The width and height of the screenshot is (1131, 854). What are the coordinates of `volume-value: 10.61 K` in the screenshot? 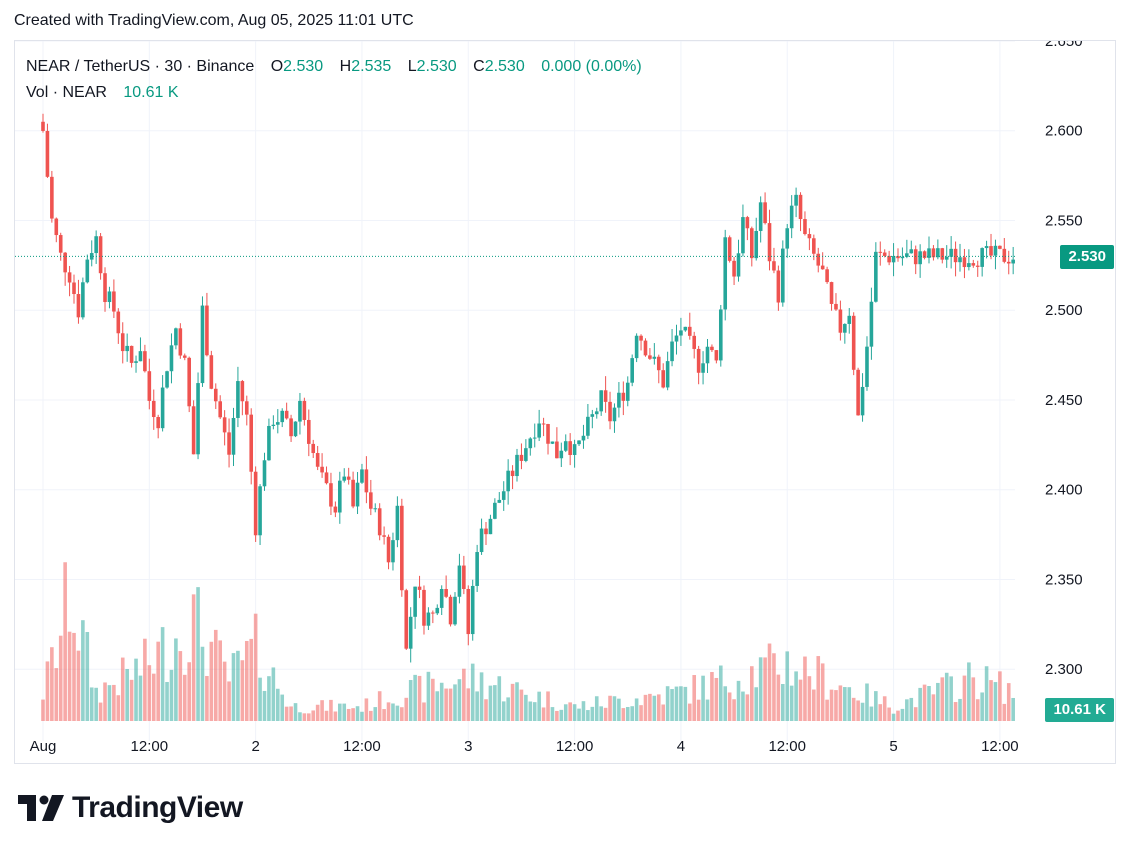 It's located at (151, 92).